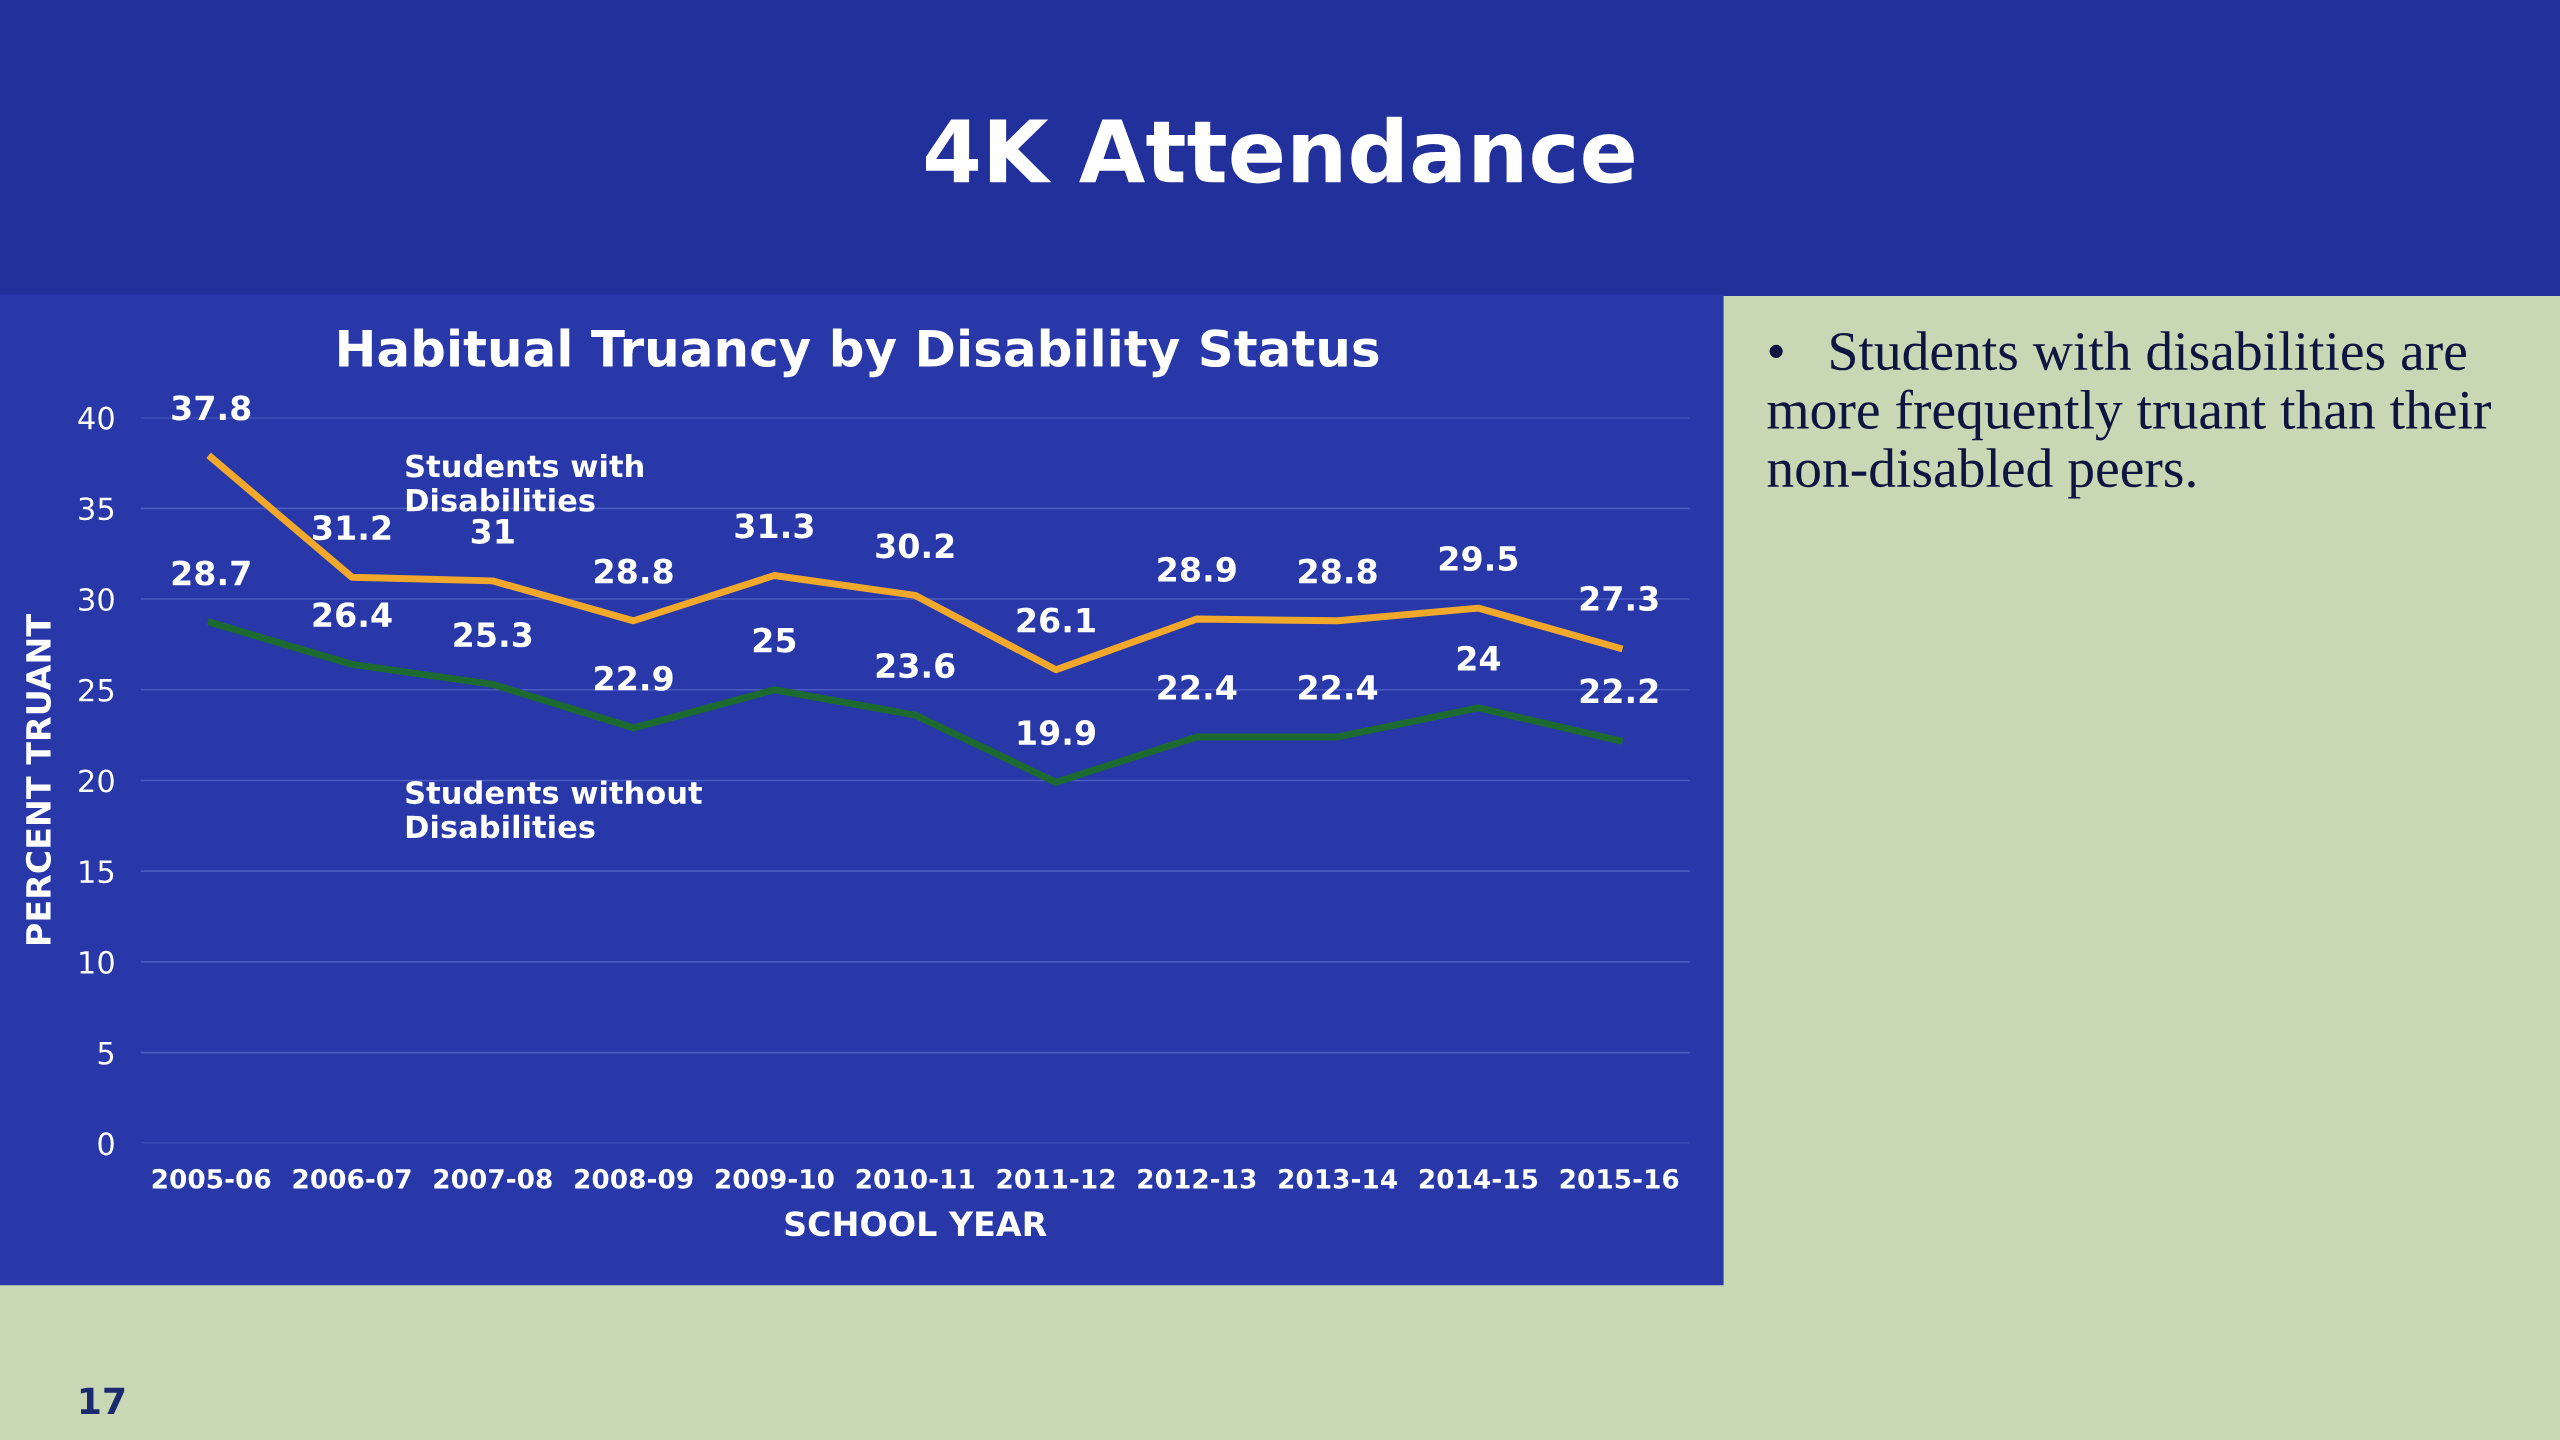 This screenshot has height=1440, width=2560. Describe the element at coordinates (1197, 1178) in the screenshot. I see `x-tick-label: 2012-13` at that location.